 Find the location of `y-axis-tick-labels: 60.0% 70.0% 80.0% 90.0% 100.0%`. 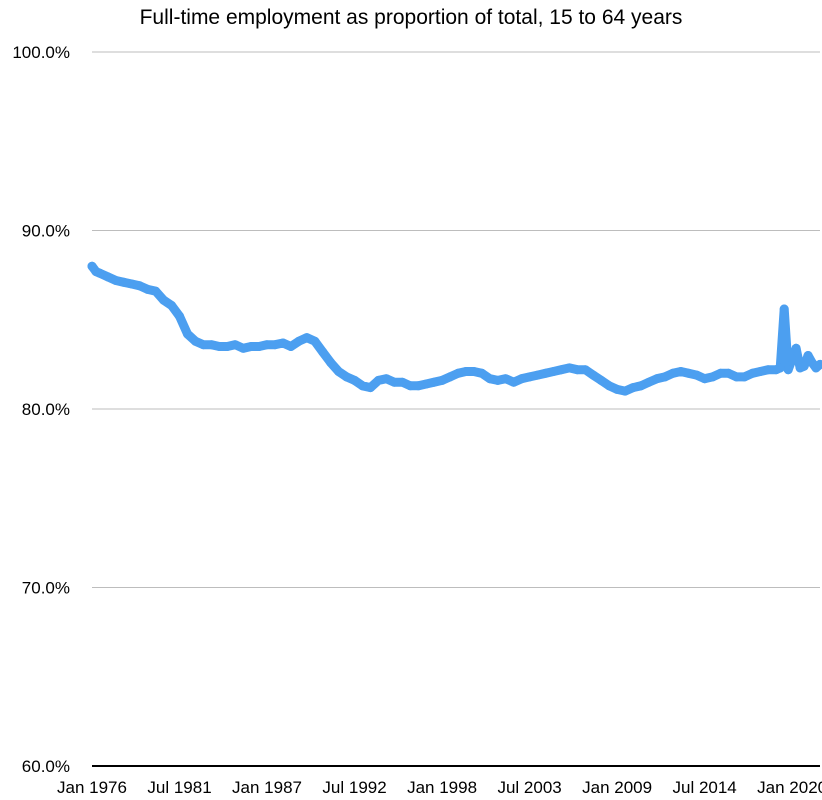

y-axis-tick-labels: 60.0% 70.0% 80.0% 90.0% 100.0% is located at coordinates (41, 409).